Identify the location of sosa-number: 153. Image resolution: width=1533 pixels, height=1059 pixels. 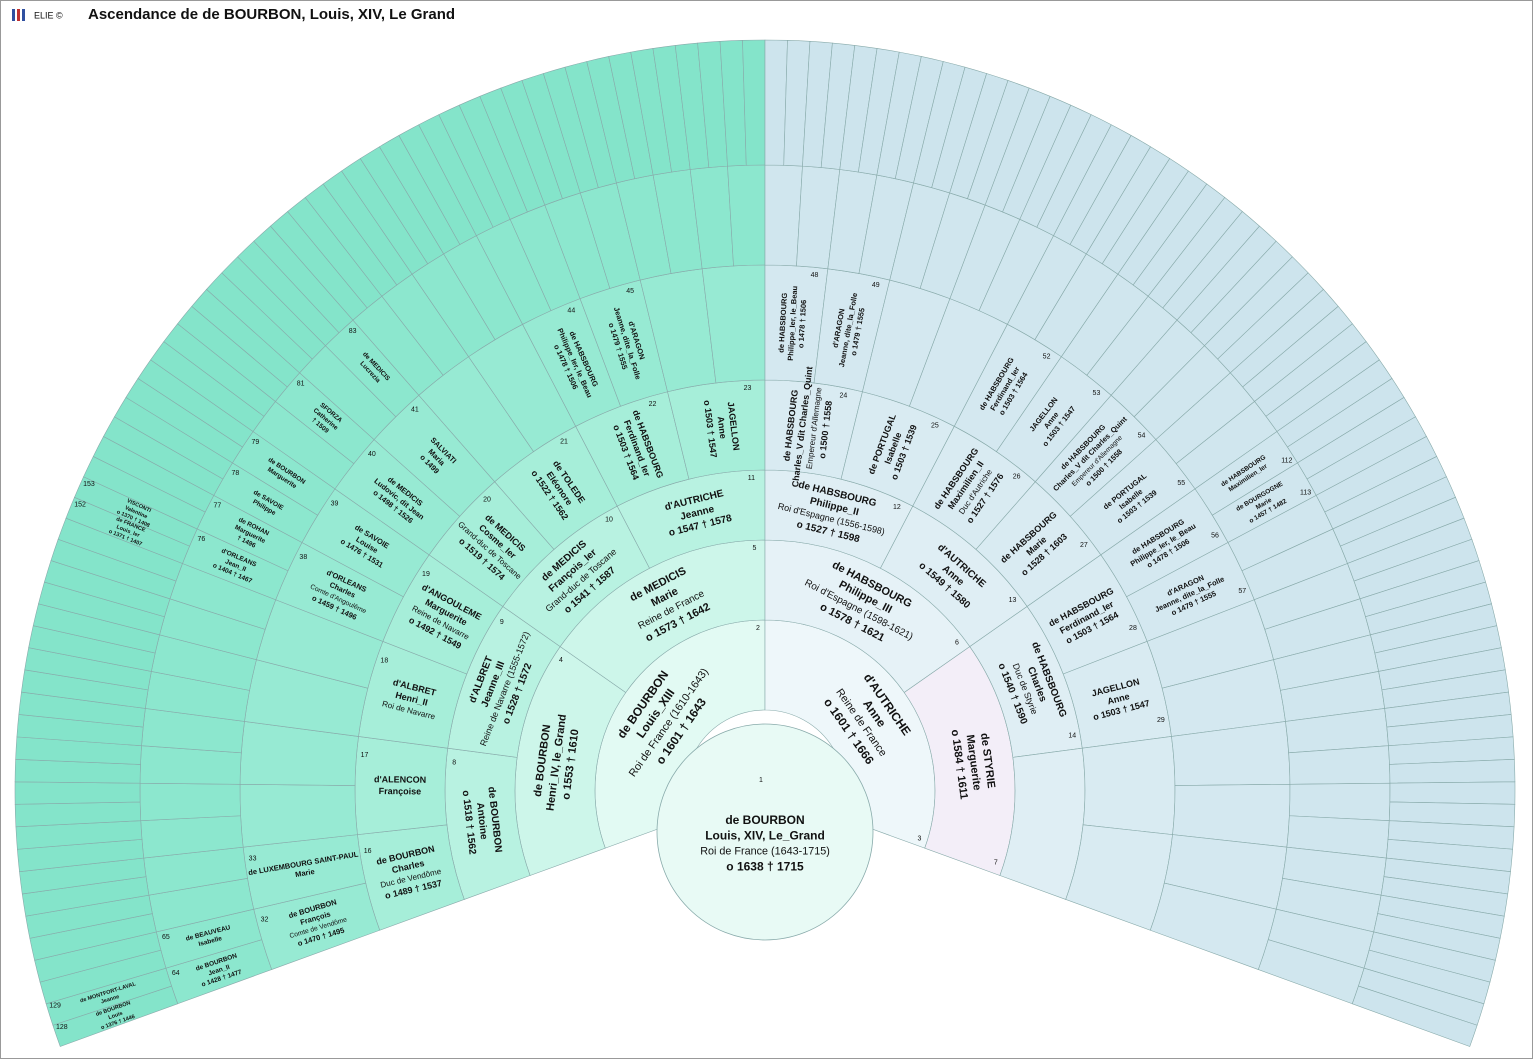
(89, 484).